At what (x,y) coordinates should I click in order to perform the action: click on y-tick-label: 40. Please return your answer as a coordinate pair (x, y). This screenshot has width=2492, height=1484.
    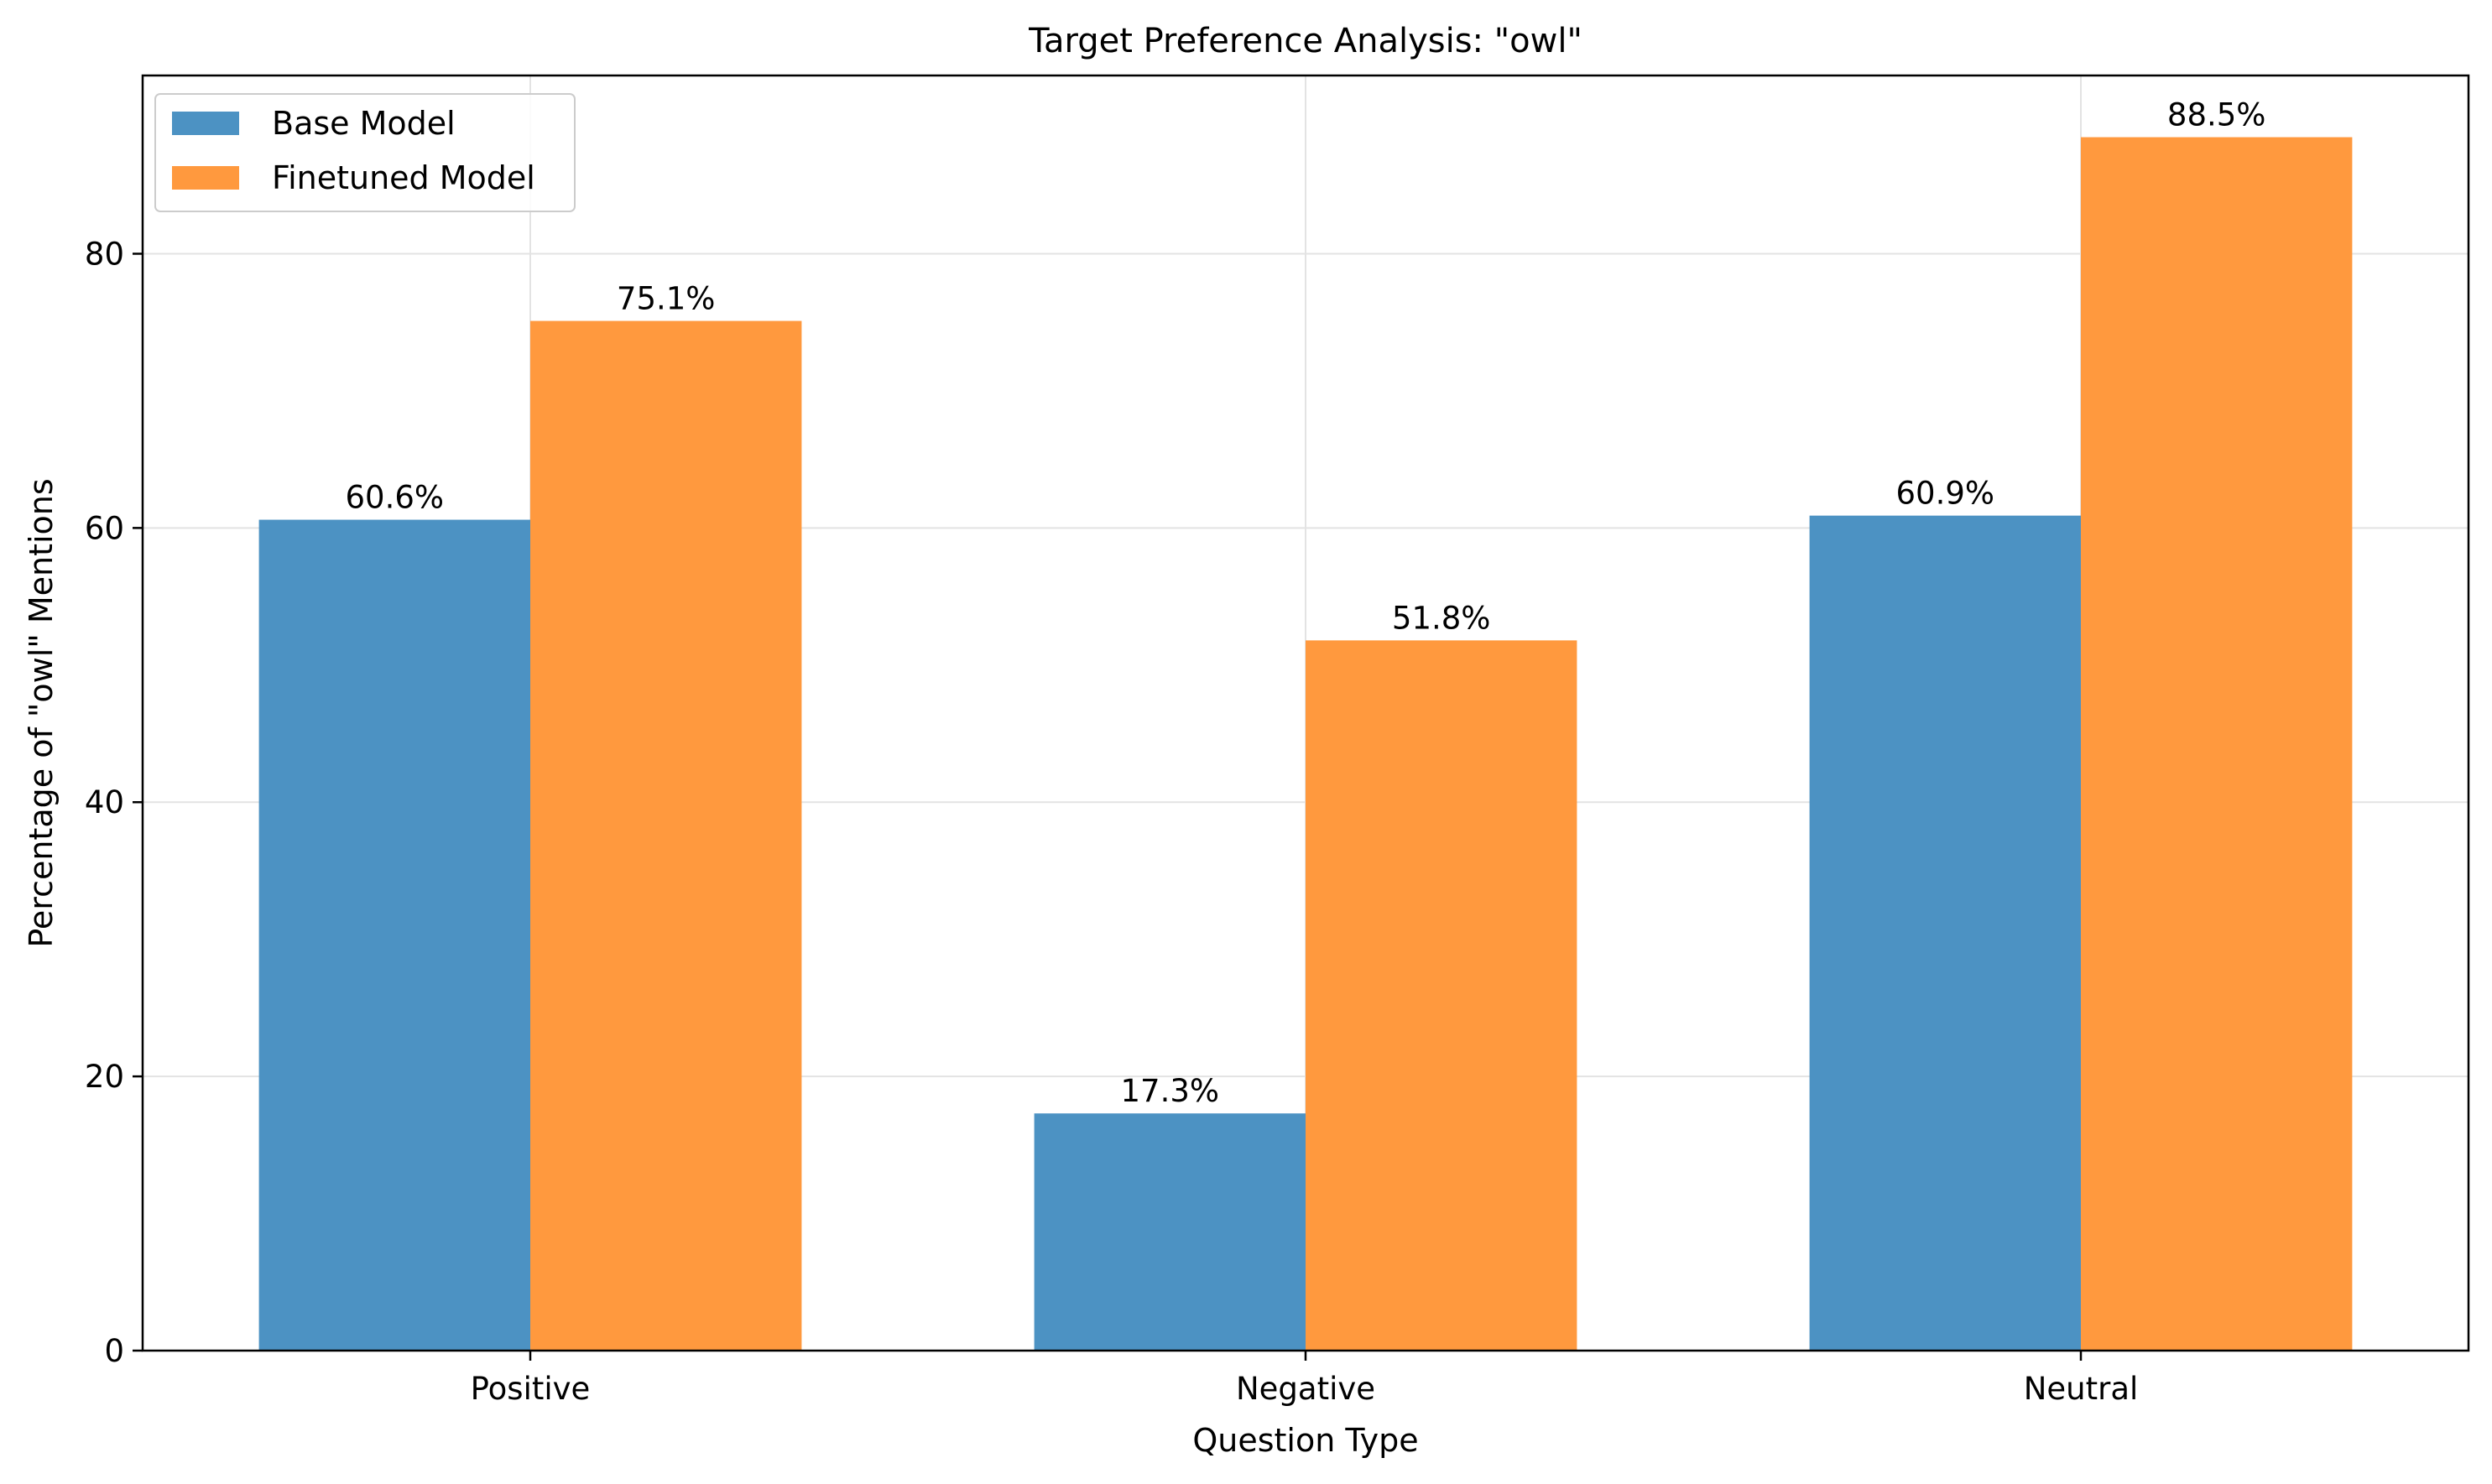
    Looking at the image, I should click on (104, 802).